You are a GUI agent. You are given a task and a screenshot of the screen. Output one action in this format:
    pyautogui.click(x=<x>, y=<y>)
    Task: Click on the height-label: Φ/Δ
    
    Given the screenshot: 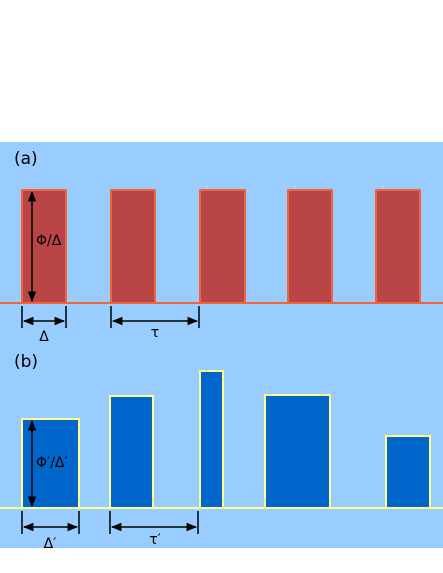 What is the action you would take?
    pyautogui.click(x=49, y=241)
    